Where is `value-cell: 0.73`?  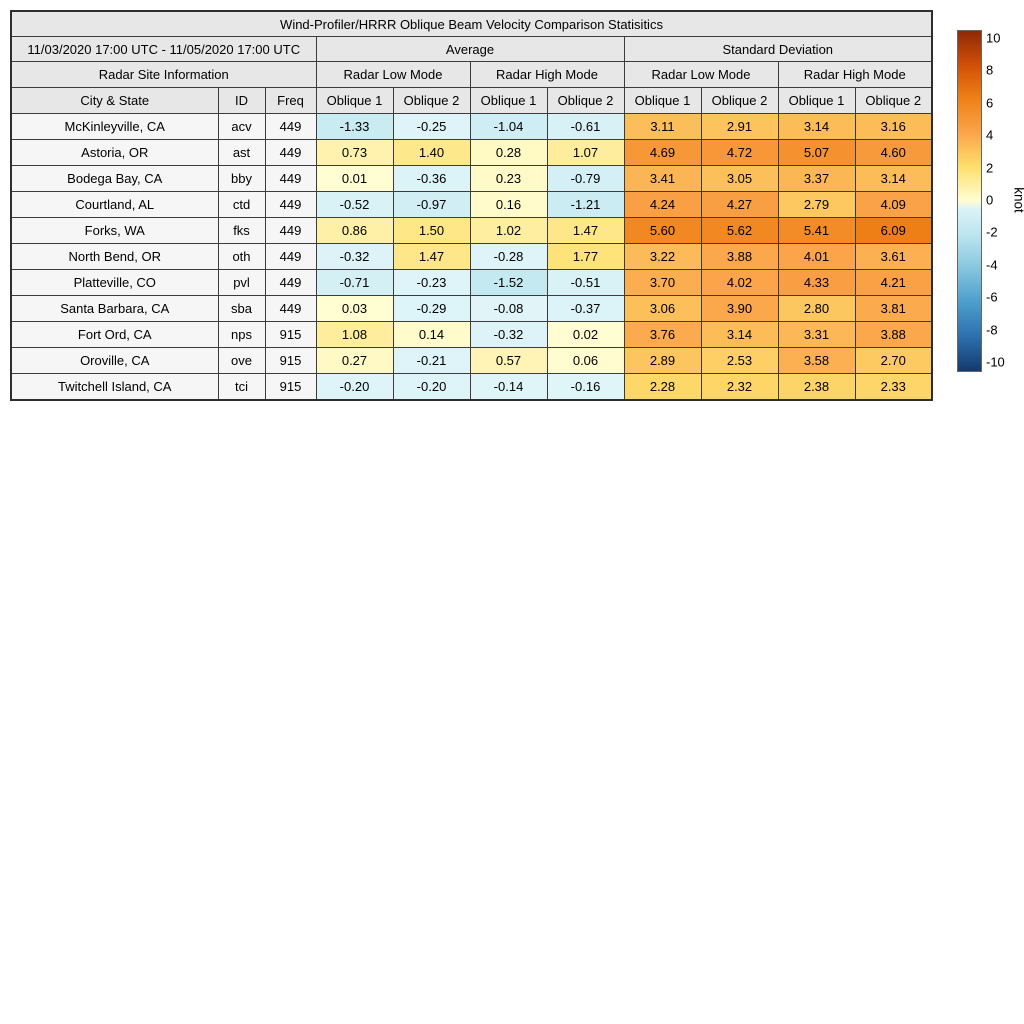 value-cell: 0.73 is located at coordinates (354, 152).